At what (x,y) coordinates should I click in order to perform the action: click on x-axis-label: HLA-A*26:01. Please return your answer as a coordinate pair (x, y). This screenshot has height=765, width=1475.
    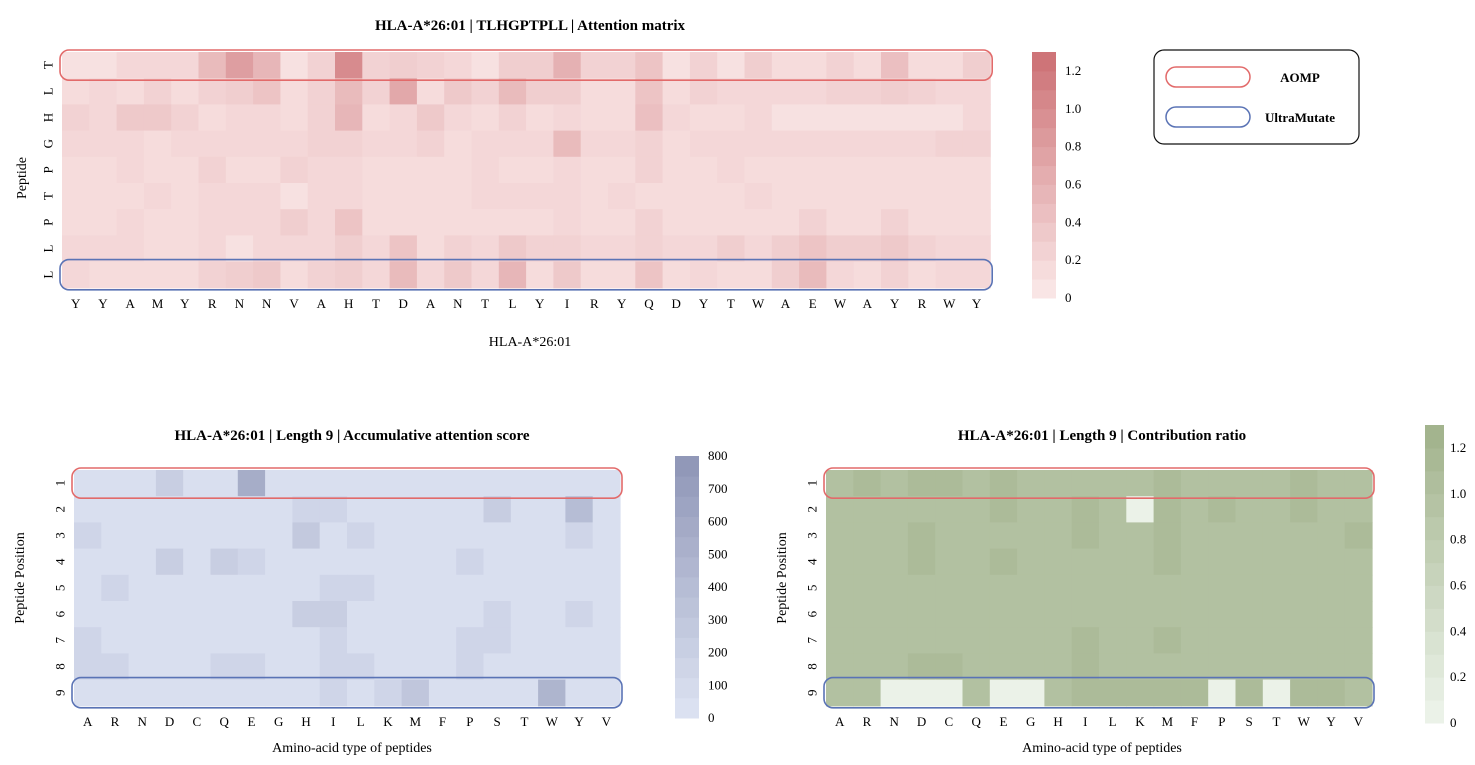
    Looking at the image, I should click on (530, 342).